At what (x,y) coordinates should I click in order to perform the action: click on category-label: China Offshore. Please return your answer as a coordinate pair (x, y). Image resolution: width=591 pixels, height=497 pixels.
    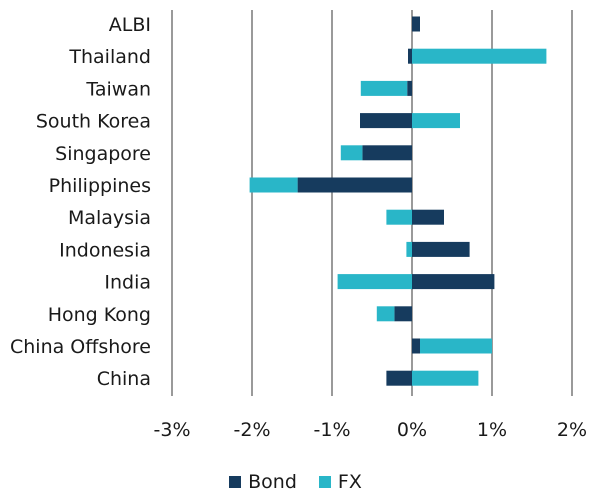
    Looking at the image, I should click on (80, 347).